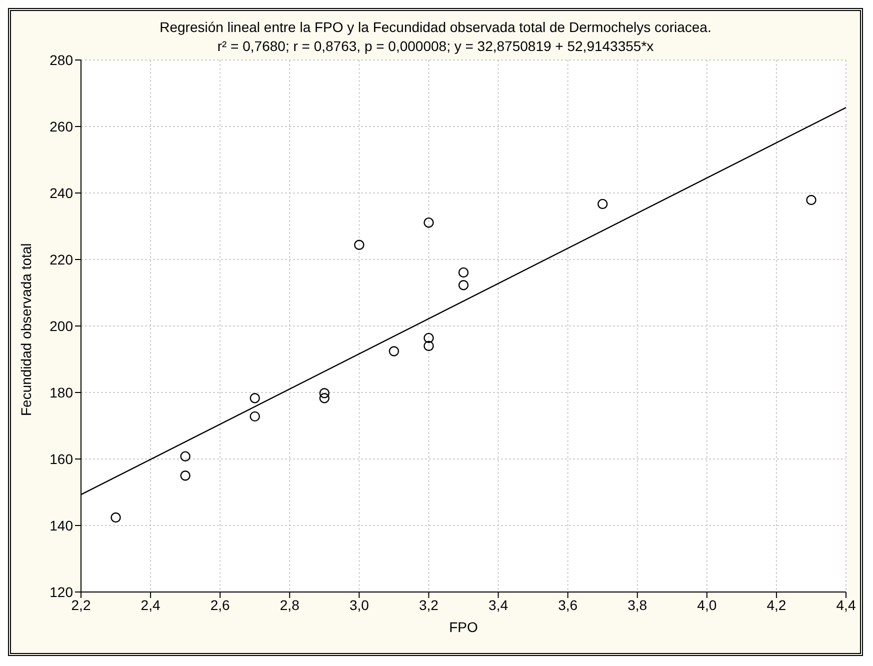  What do you see at coordinates (26, 329) in the screenshot?
I see `y-axis-title: Fecundidad observada total` at bounding box center [26, 329].